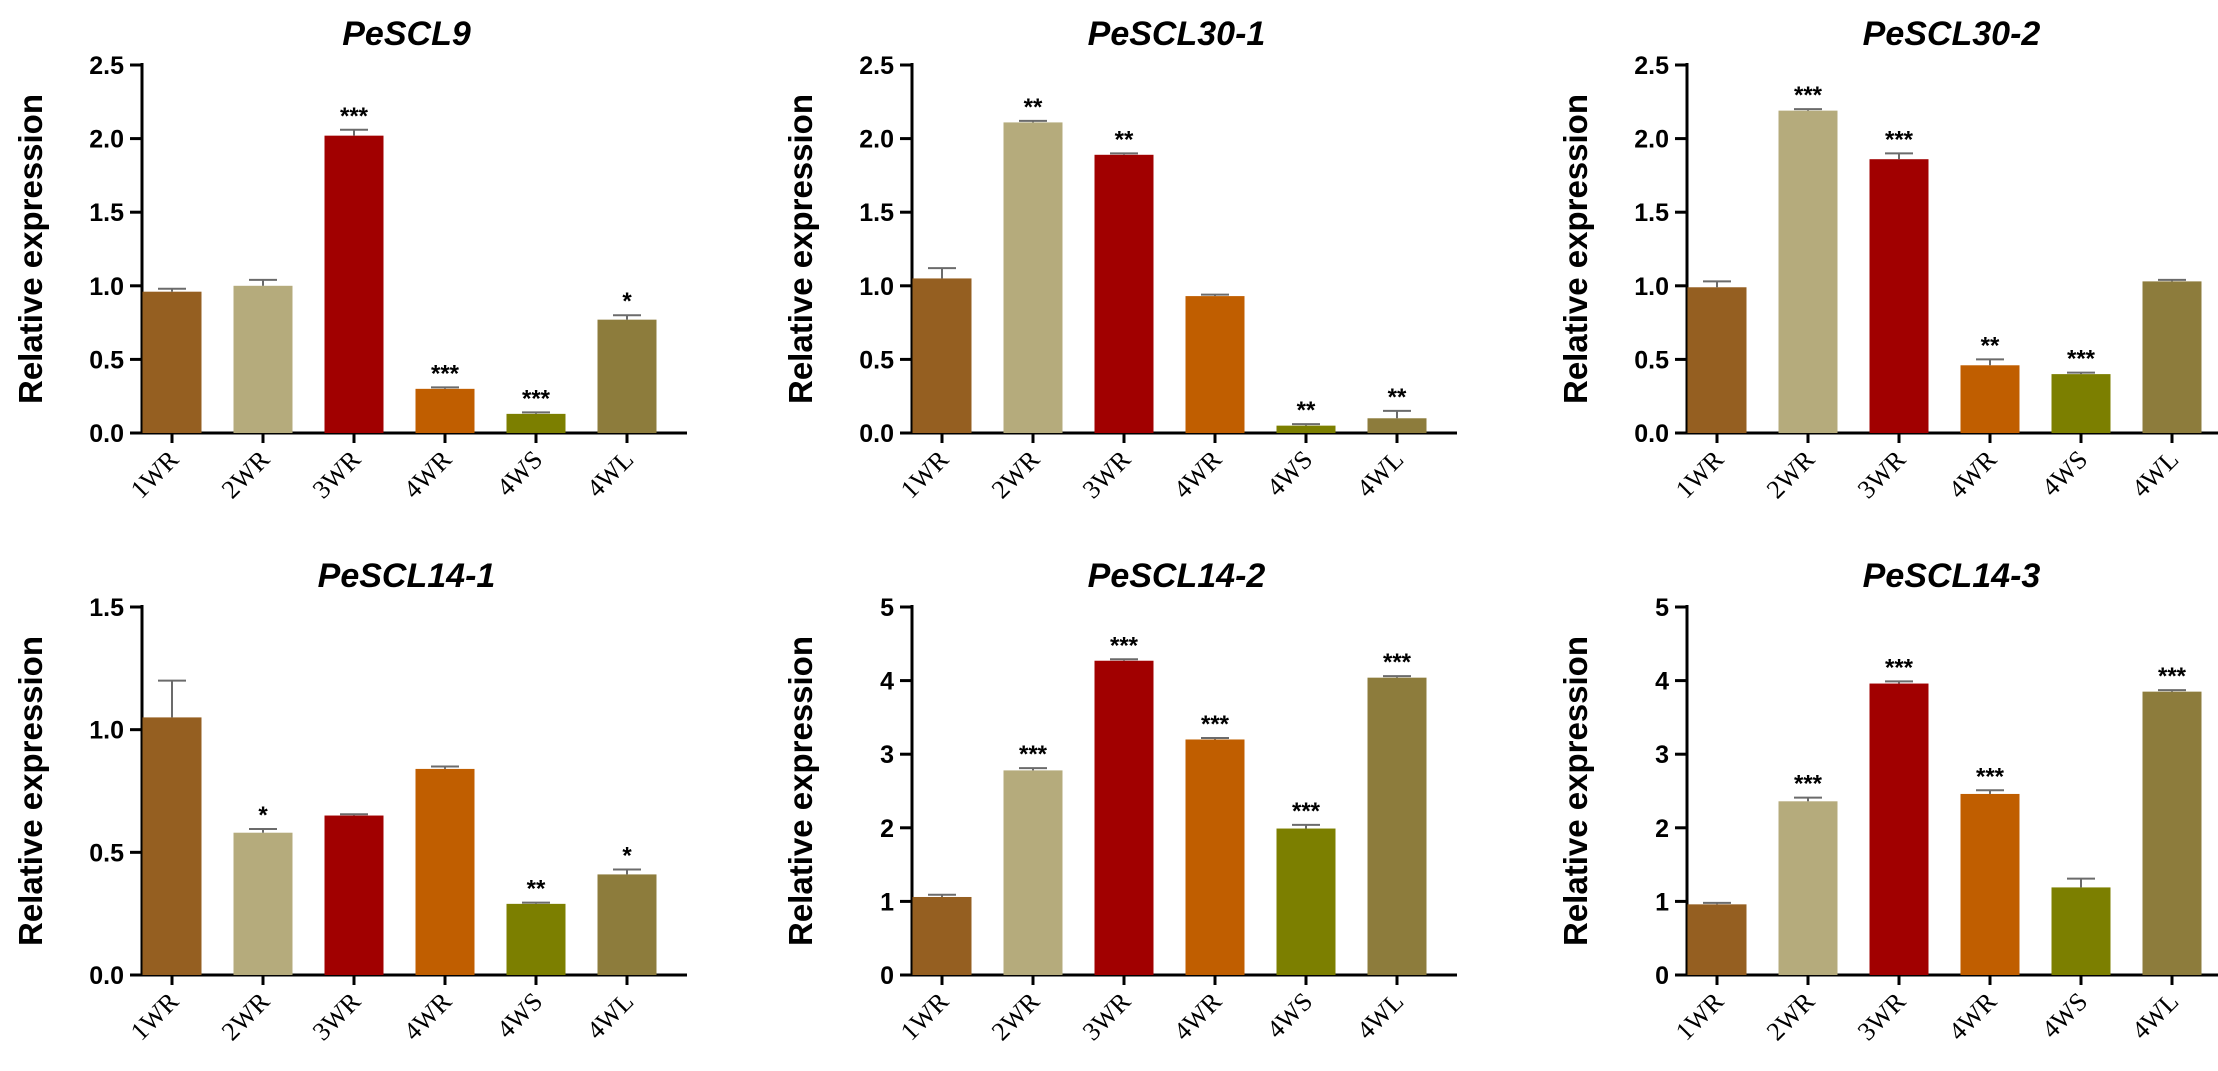  Describe the element at coordinates (106, 140) in the screenshot. I see `y-tick-label: 2.0` at that location.